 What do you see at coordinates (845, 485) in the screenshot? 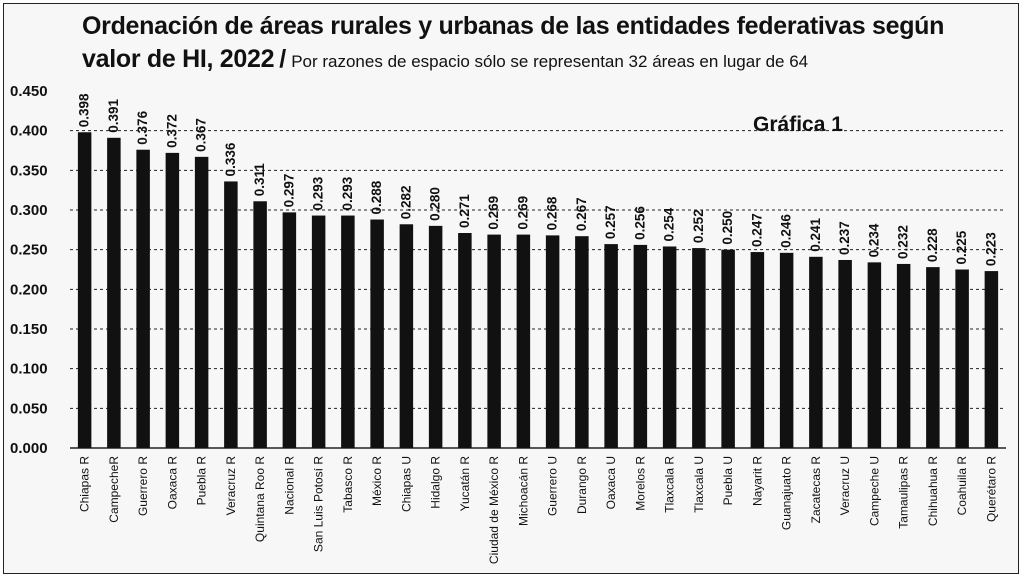
I see `x-tick-label: Veracruz U` at bounding box center [845, 485].